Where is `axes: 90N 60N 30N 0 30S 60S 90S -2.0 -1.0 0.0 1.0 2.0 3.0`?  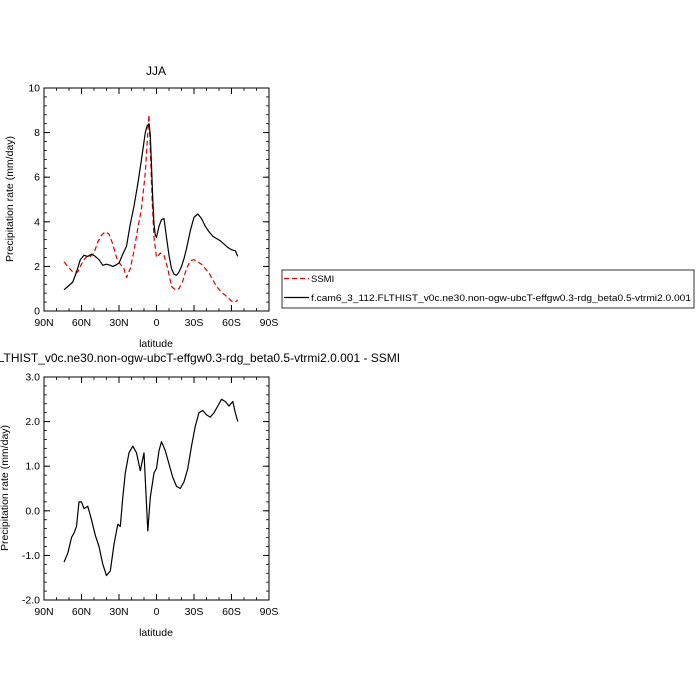 axes: 90N 60N 30N 0 30S 60S 90S -2.0 -1.0 0.0 1.0 2.0 3.0 is located at coordinates (150, 495).